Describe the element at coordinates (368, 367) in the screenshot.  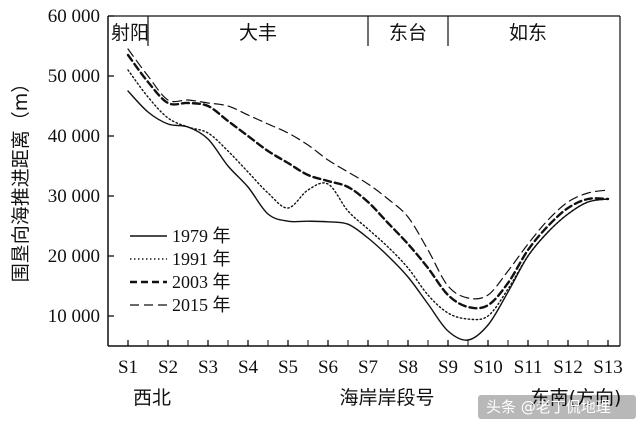
I see `x-tick-label: S7` at that location.